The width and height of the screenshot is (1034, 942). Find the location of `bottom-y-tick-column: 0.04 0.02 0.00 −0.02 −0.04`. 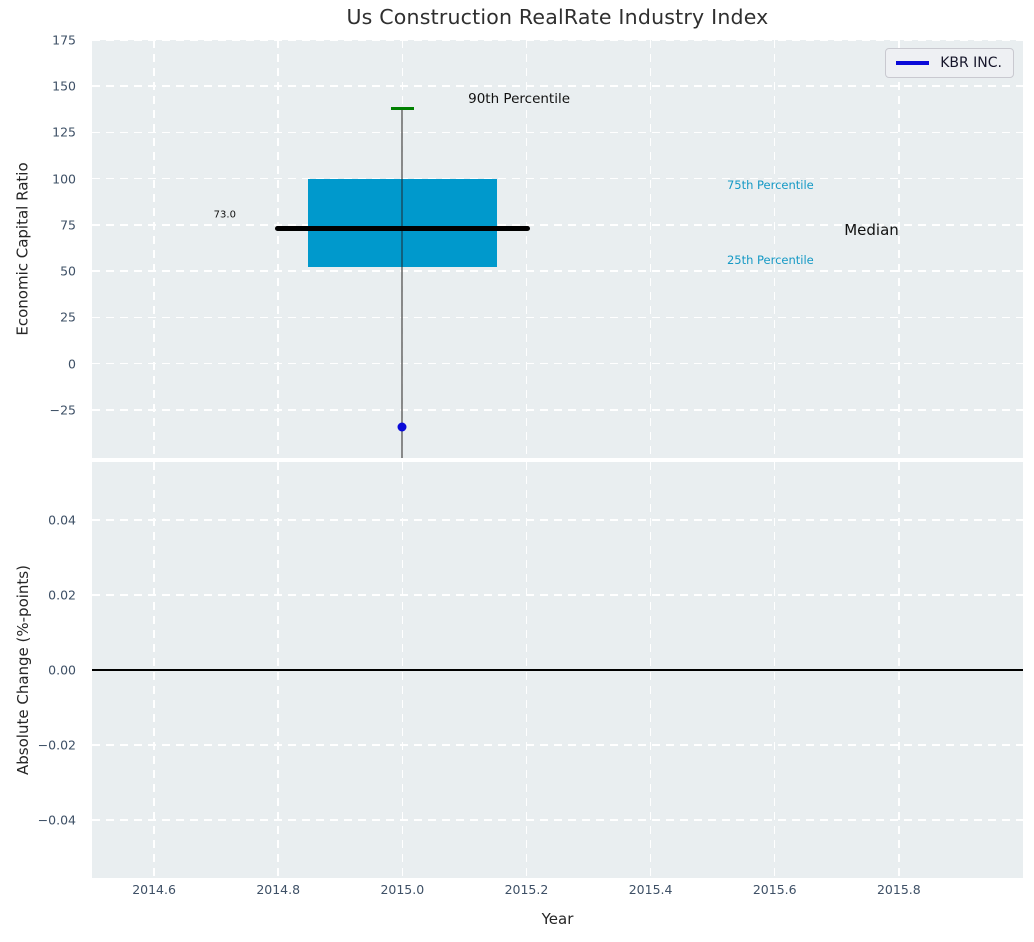

bottom-y-tick-column: 0.04 0.02 0.00 −0.02 −0.04 is located at coordinates (43, 670).